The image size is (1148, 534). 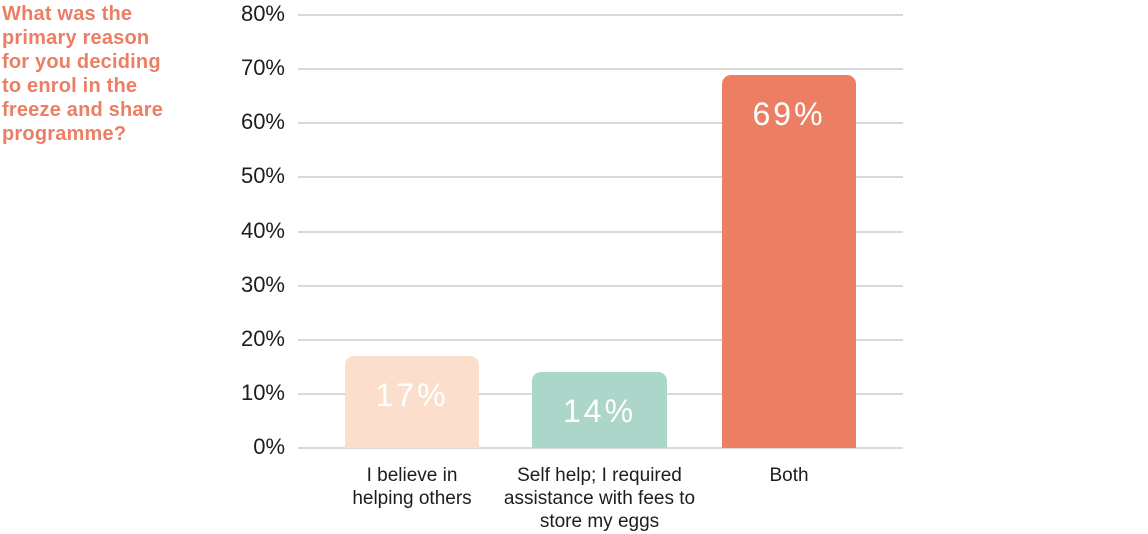 I want to click on y-axis-tick-label: 50%, so click(x=262, y=176).